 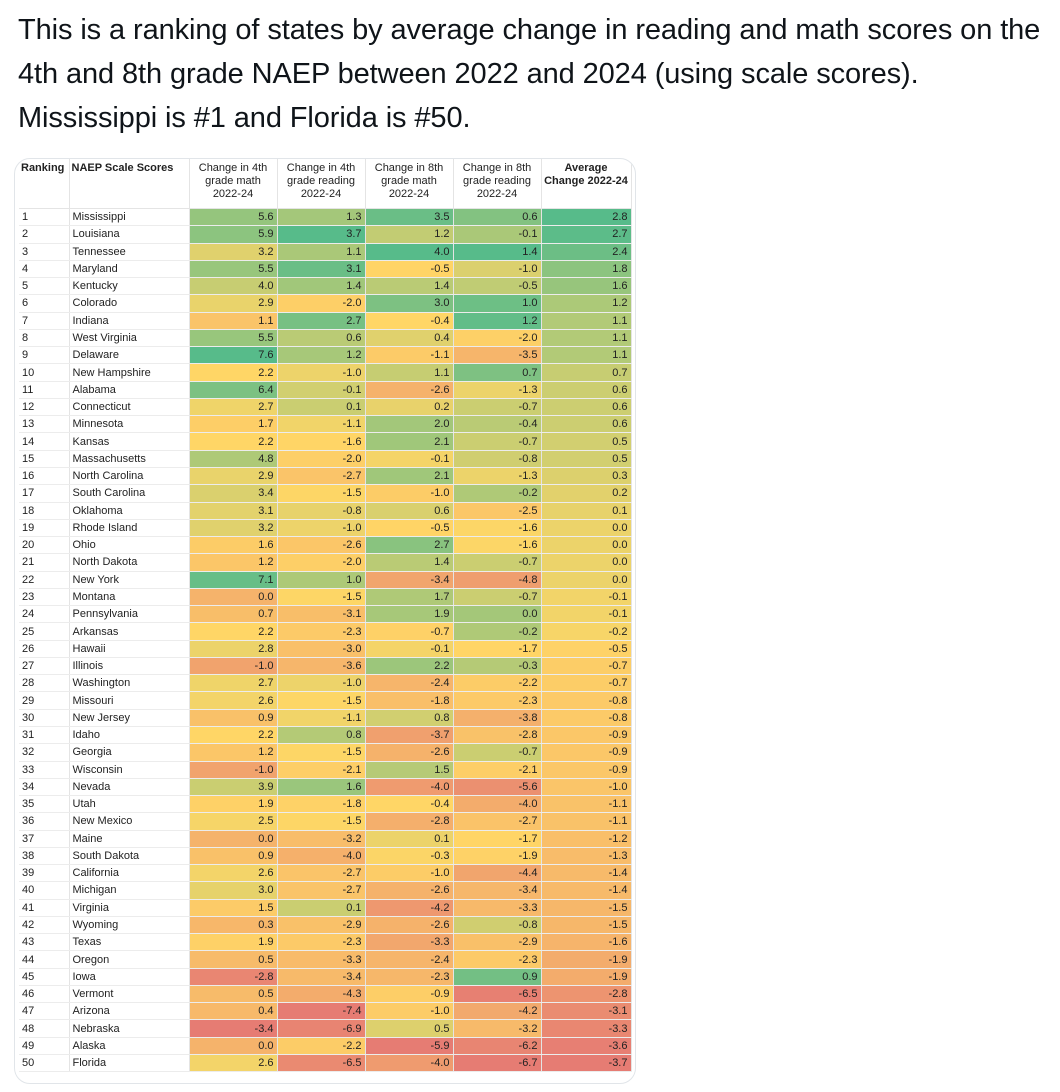 What do you see at coordinates (409, 252) in the screenshot?
I see `cell-8th-math: 4.0` at bounding box center [409, 252].